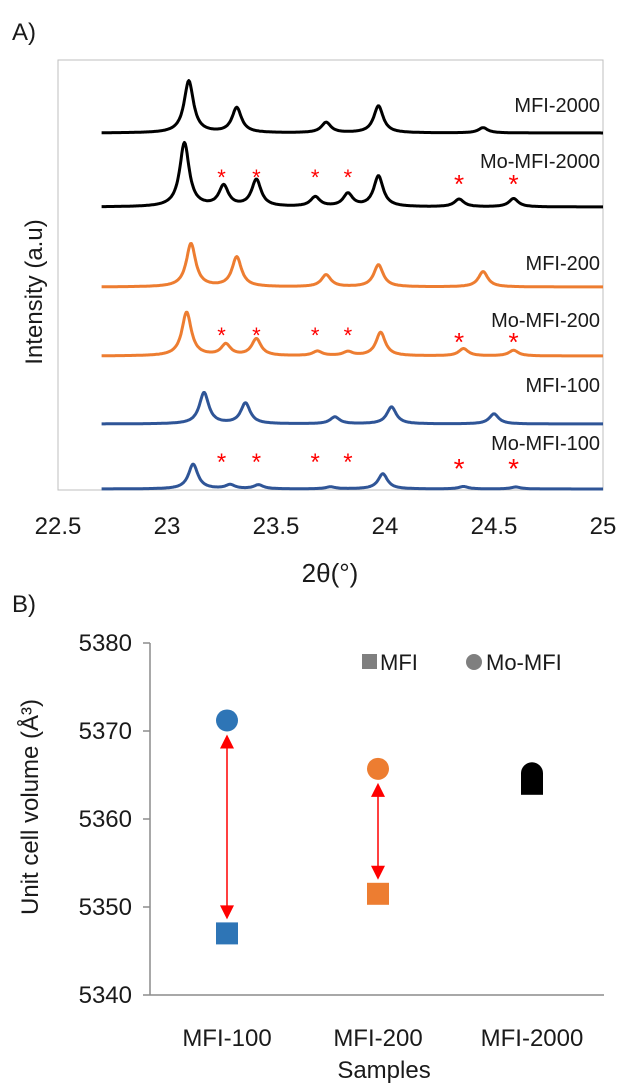 The height and width of the screenshot is (1084, 624). Describe the element at coordinates (226, 1038) in the screenshot. I see `x-tick-label: MFI-100` at that location.